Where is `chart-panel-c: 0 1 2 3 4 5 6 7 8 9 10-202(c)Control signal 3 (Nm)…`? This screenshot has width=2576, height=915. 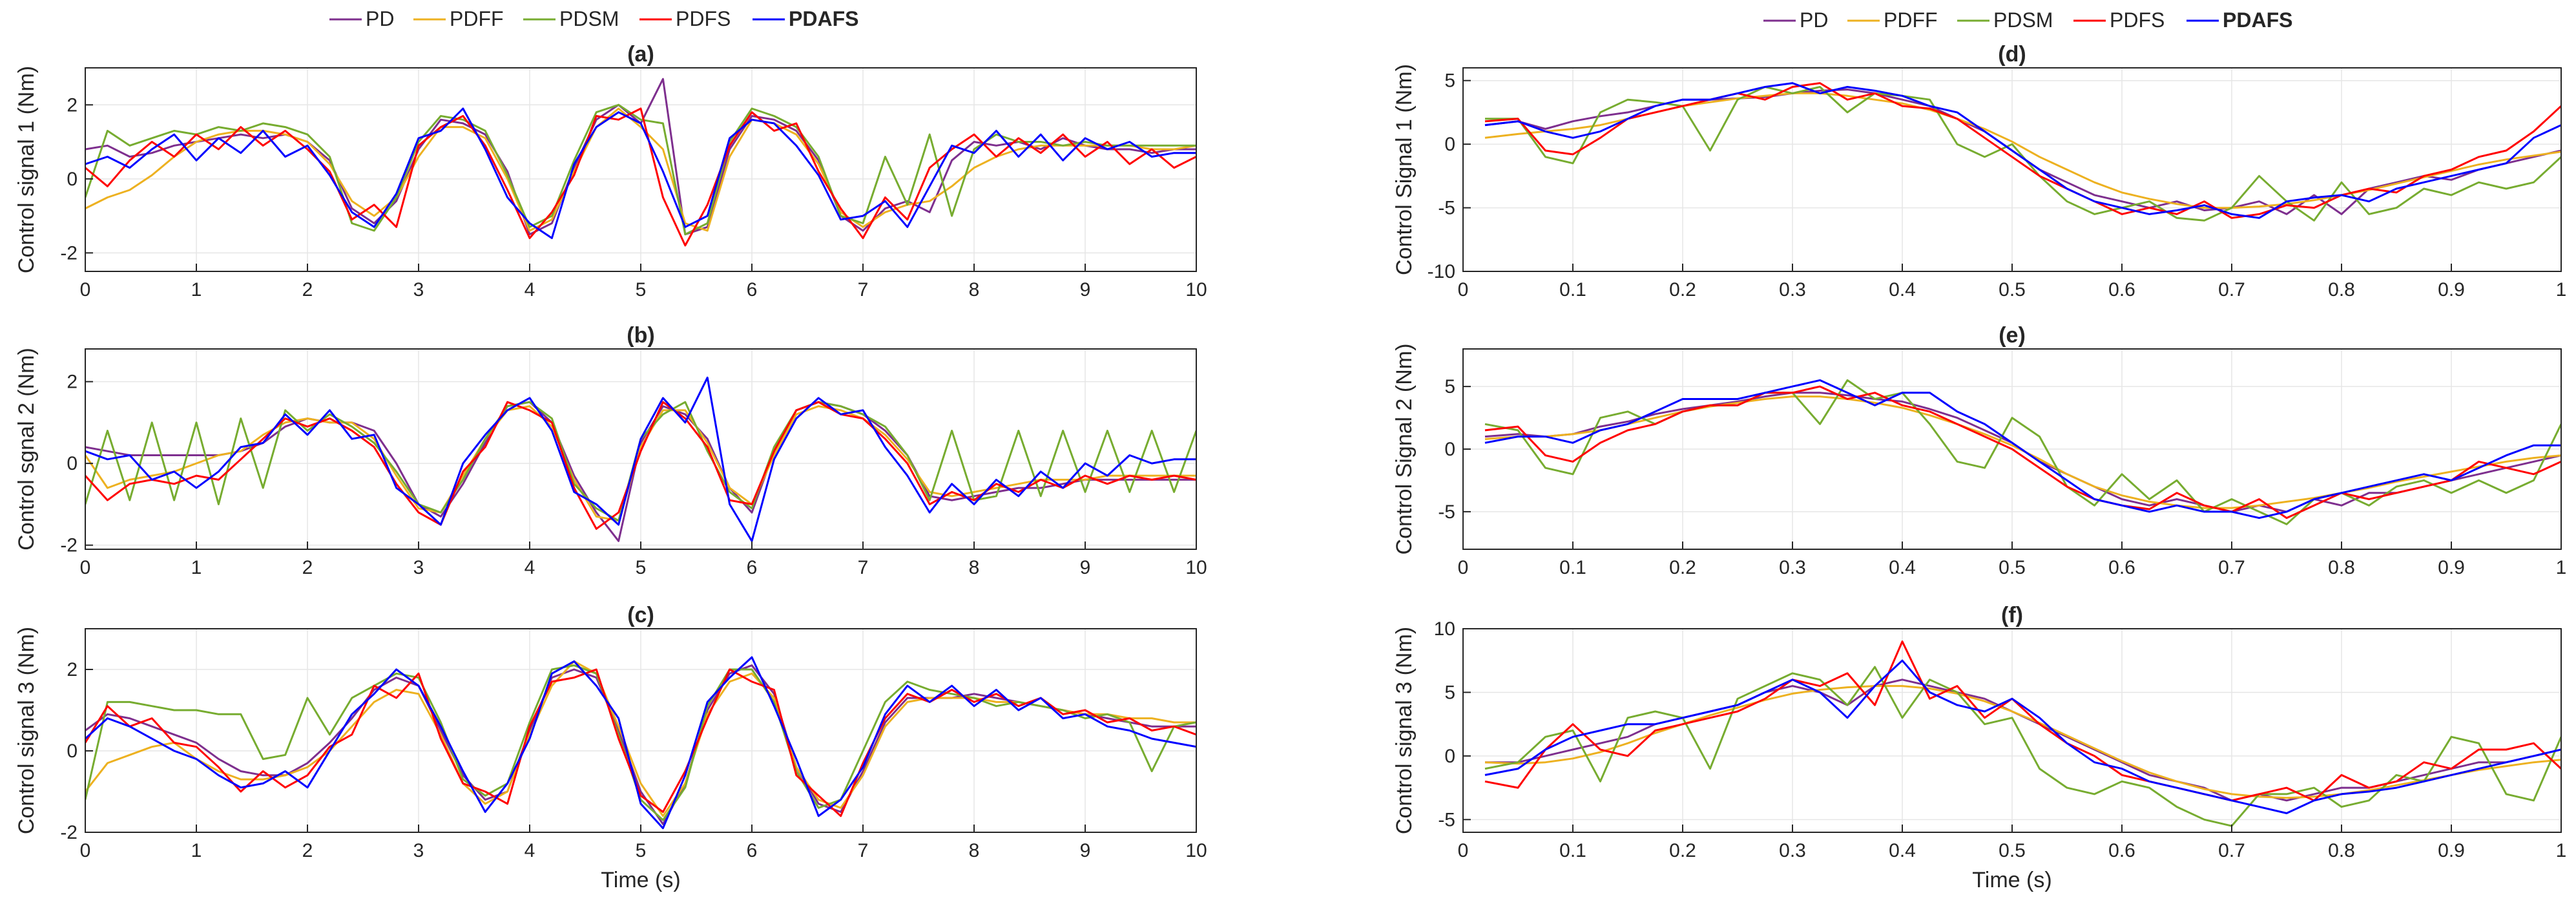 chart-panel-c: 0 1 2 3 4 5 6 7 8 9 10-202(c)Control signal 3 (Nm)… is located at coordinates (610, 748).